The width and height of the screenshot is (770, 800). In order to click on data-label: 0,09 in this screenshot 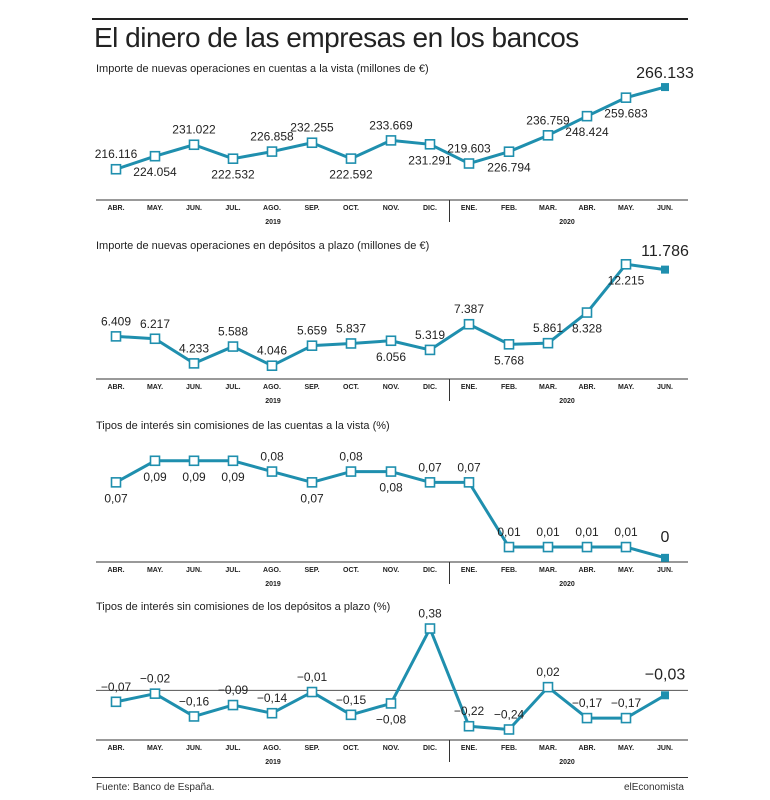, I will do `click(155, 477)`.